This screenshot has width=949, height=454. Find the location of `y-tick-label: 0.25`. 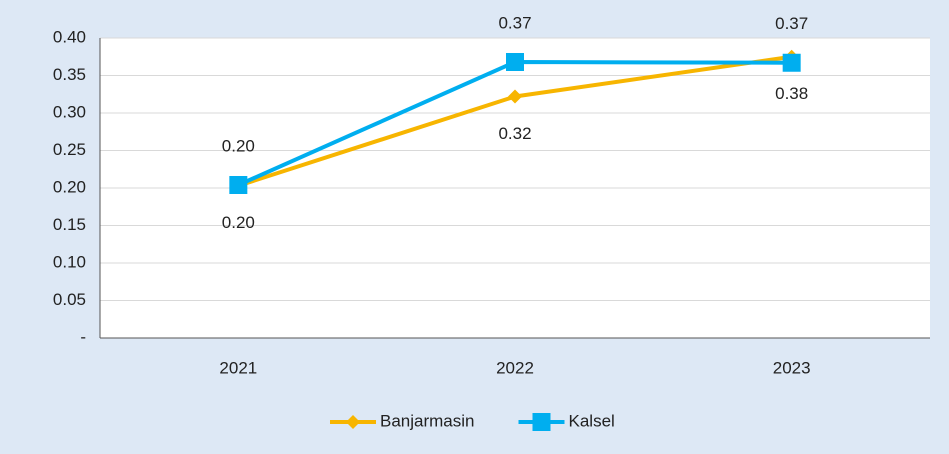

y-tick-label: 0.25 is located at coordinates (69, 149).